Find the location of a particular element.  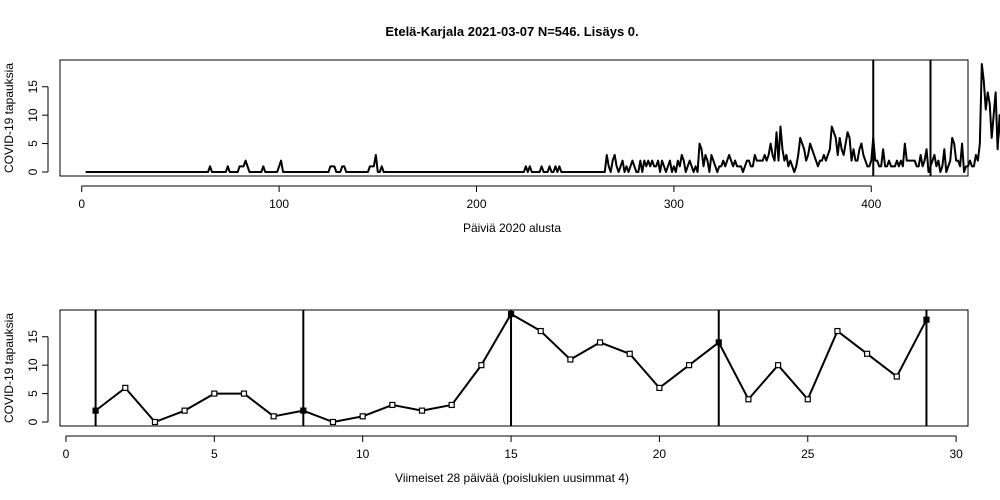

bottom-y-tick-label: 5 is located at coordinates (33, 393).